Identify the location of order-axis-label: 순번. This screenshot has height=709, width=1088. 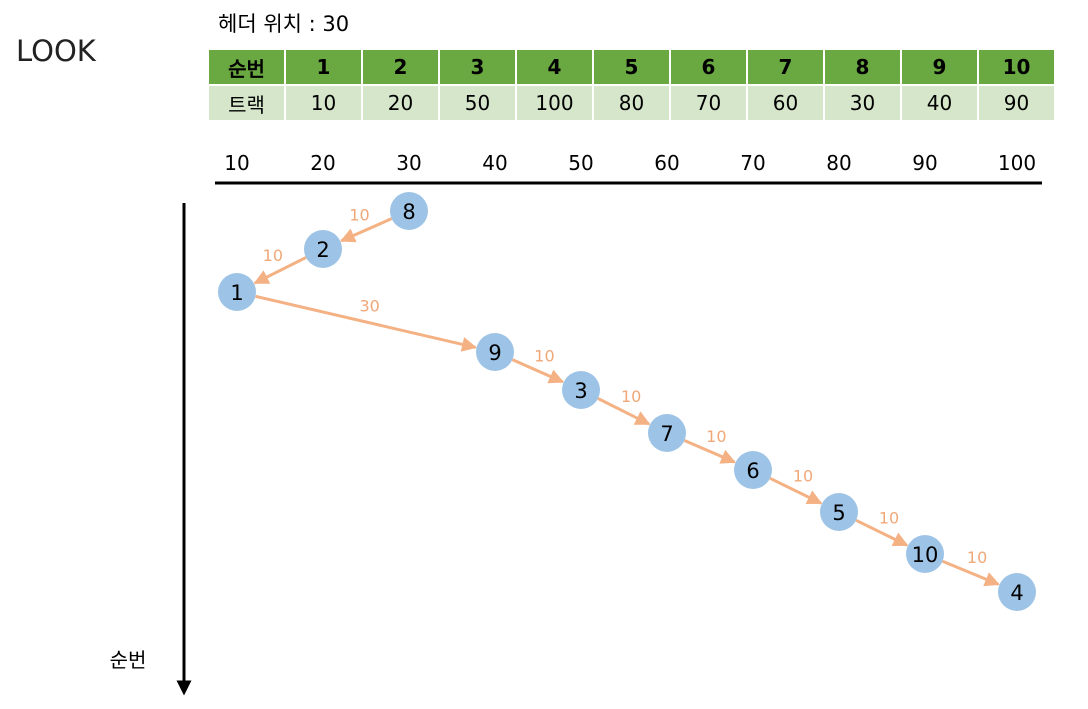
(128, 660).